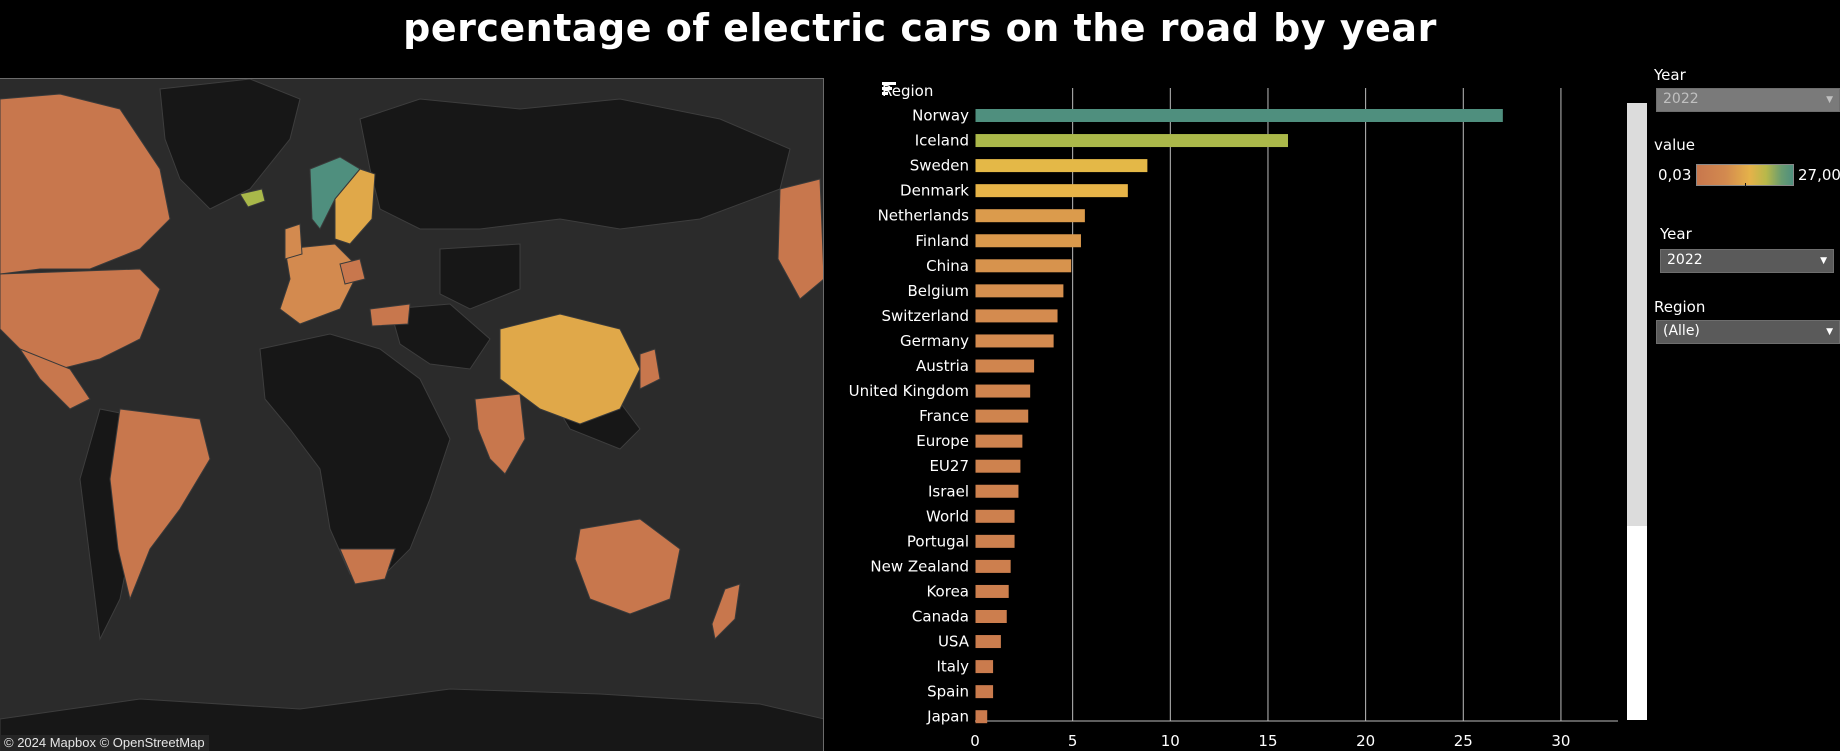 The height and width of the screenshot is (751, 1840). I want to click on region-brazil-chile, so click(160, 504).